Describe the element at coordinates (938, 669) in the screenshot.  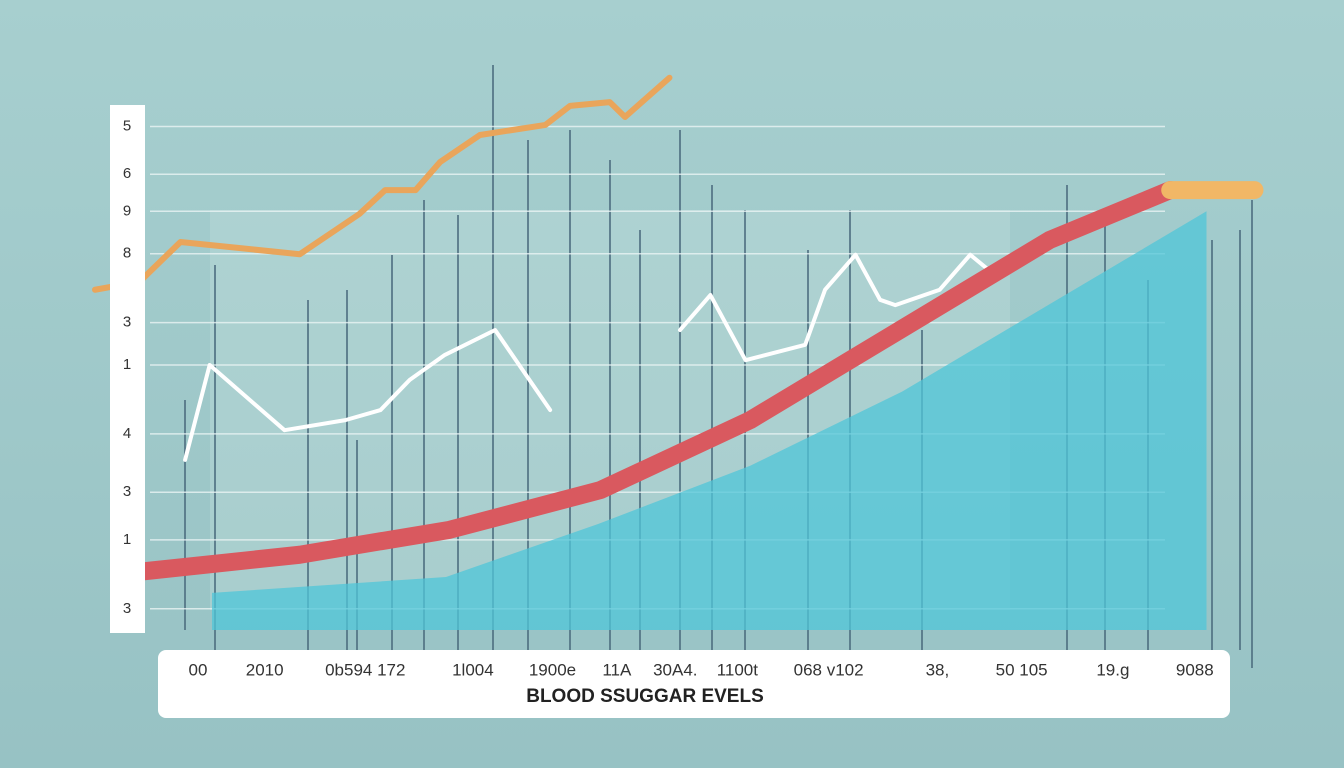
I see `x-tick-label: 38,` at that location.